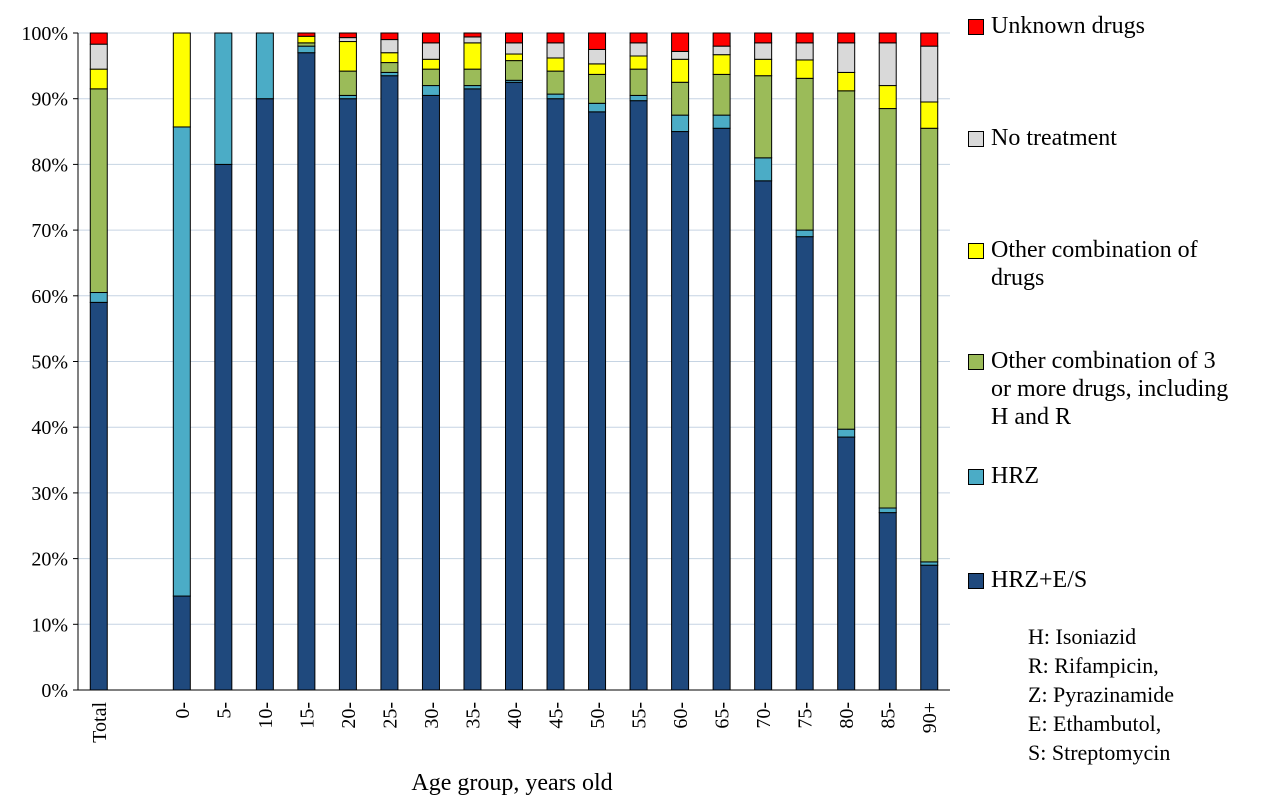  I want to click on y-tick-label: 60%, so click(49, 297).